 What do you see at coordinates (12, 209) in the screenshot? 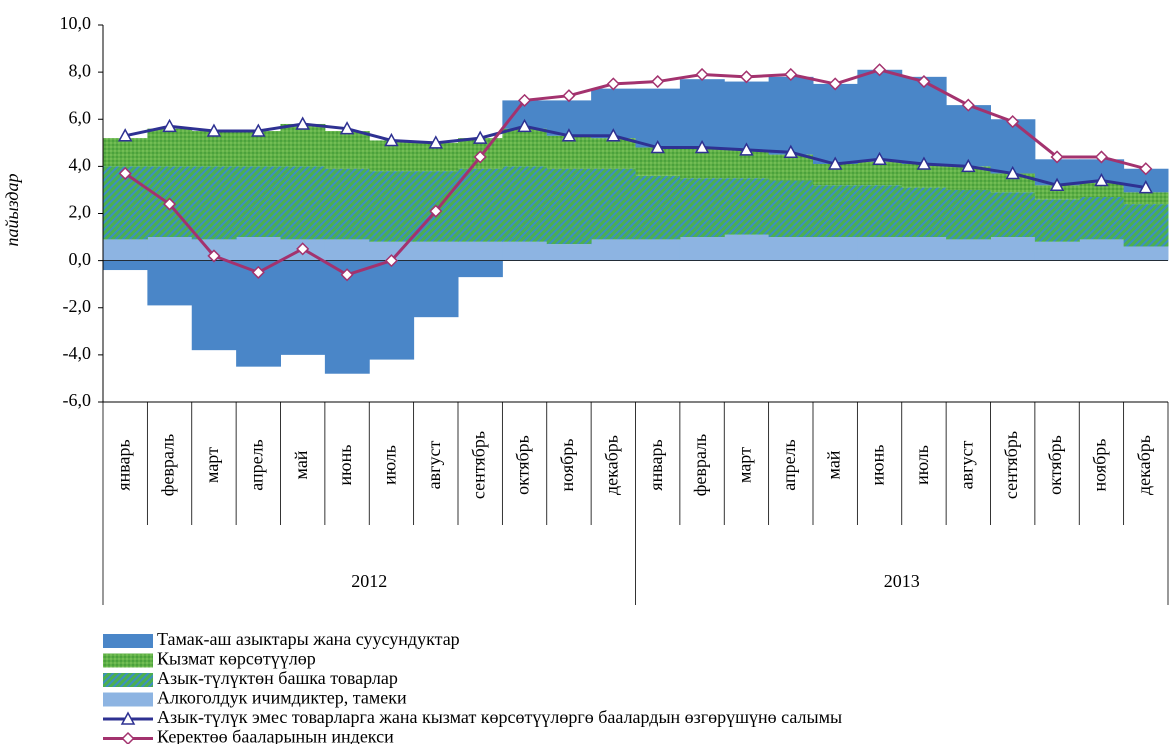
I see `y-axis-label: пайыздар` at bounding box center [12, 209].